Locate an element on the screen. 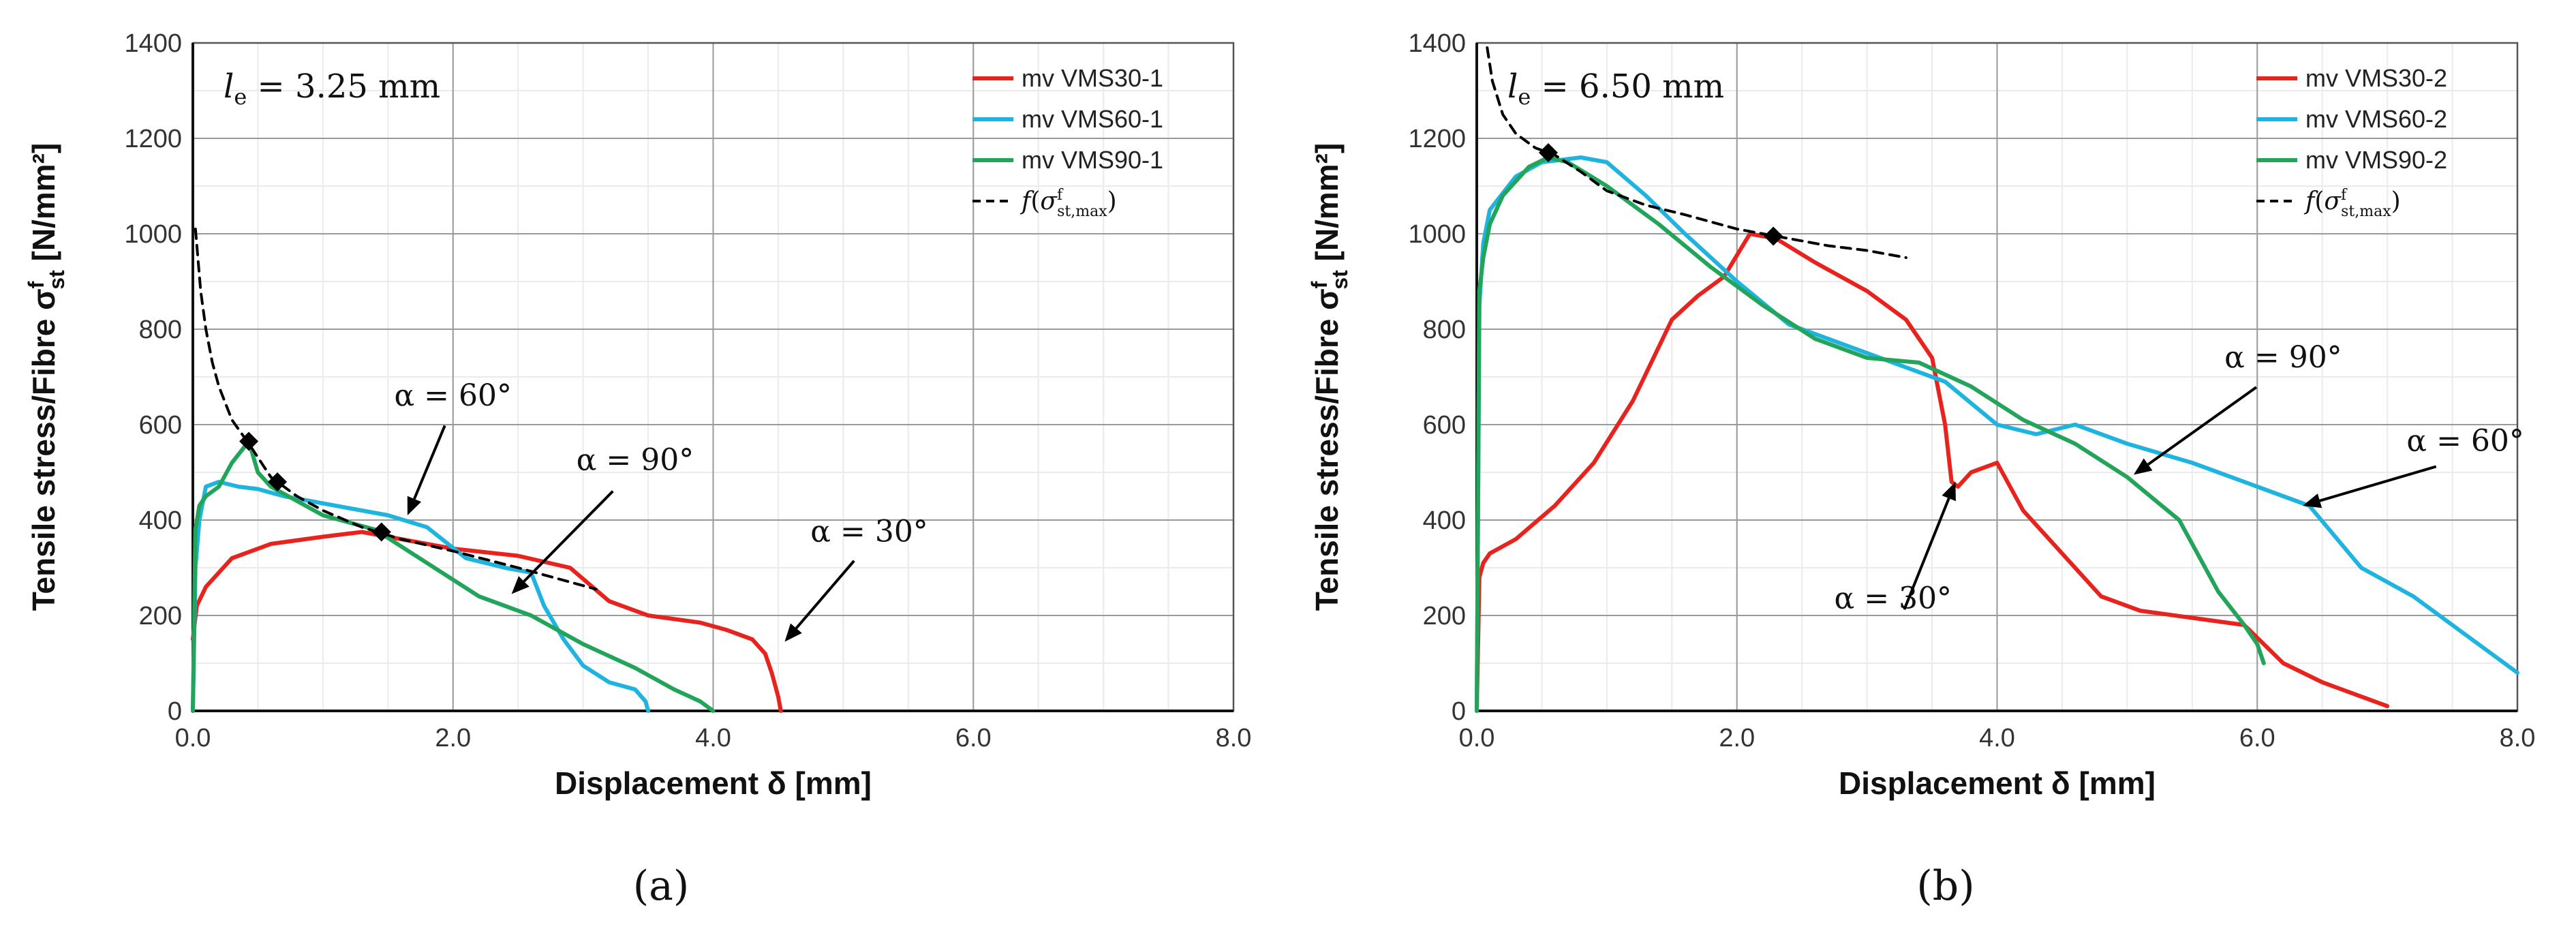 The width and height of the screenshot is (2576, 929). legend-label: mv VMS90-2 is located at coordinates (2376, 160).